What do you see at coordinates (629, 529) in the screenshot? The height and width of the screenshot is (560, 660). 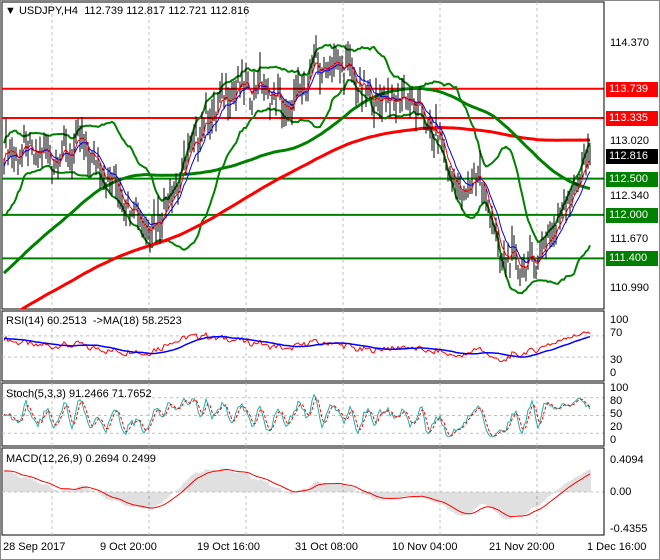 I see `macd-tick: -0.4355` at bounding box center [629, 529].